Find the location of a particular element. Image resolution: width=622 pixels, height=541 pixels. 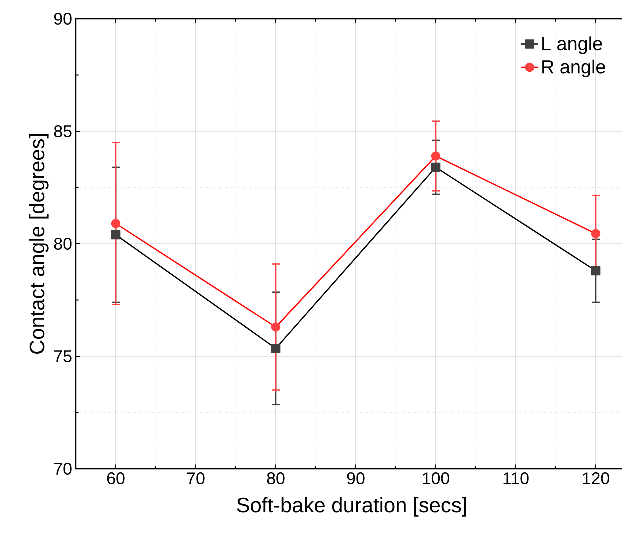

x-tick-label: 120 is located at coordinates (596, 478).